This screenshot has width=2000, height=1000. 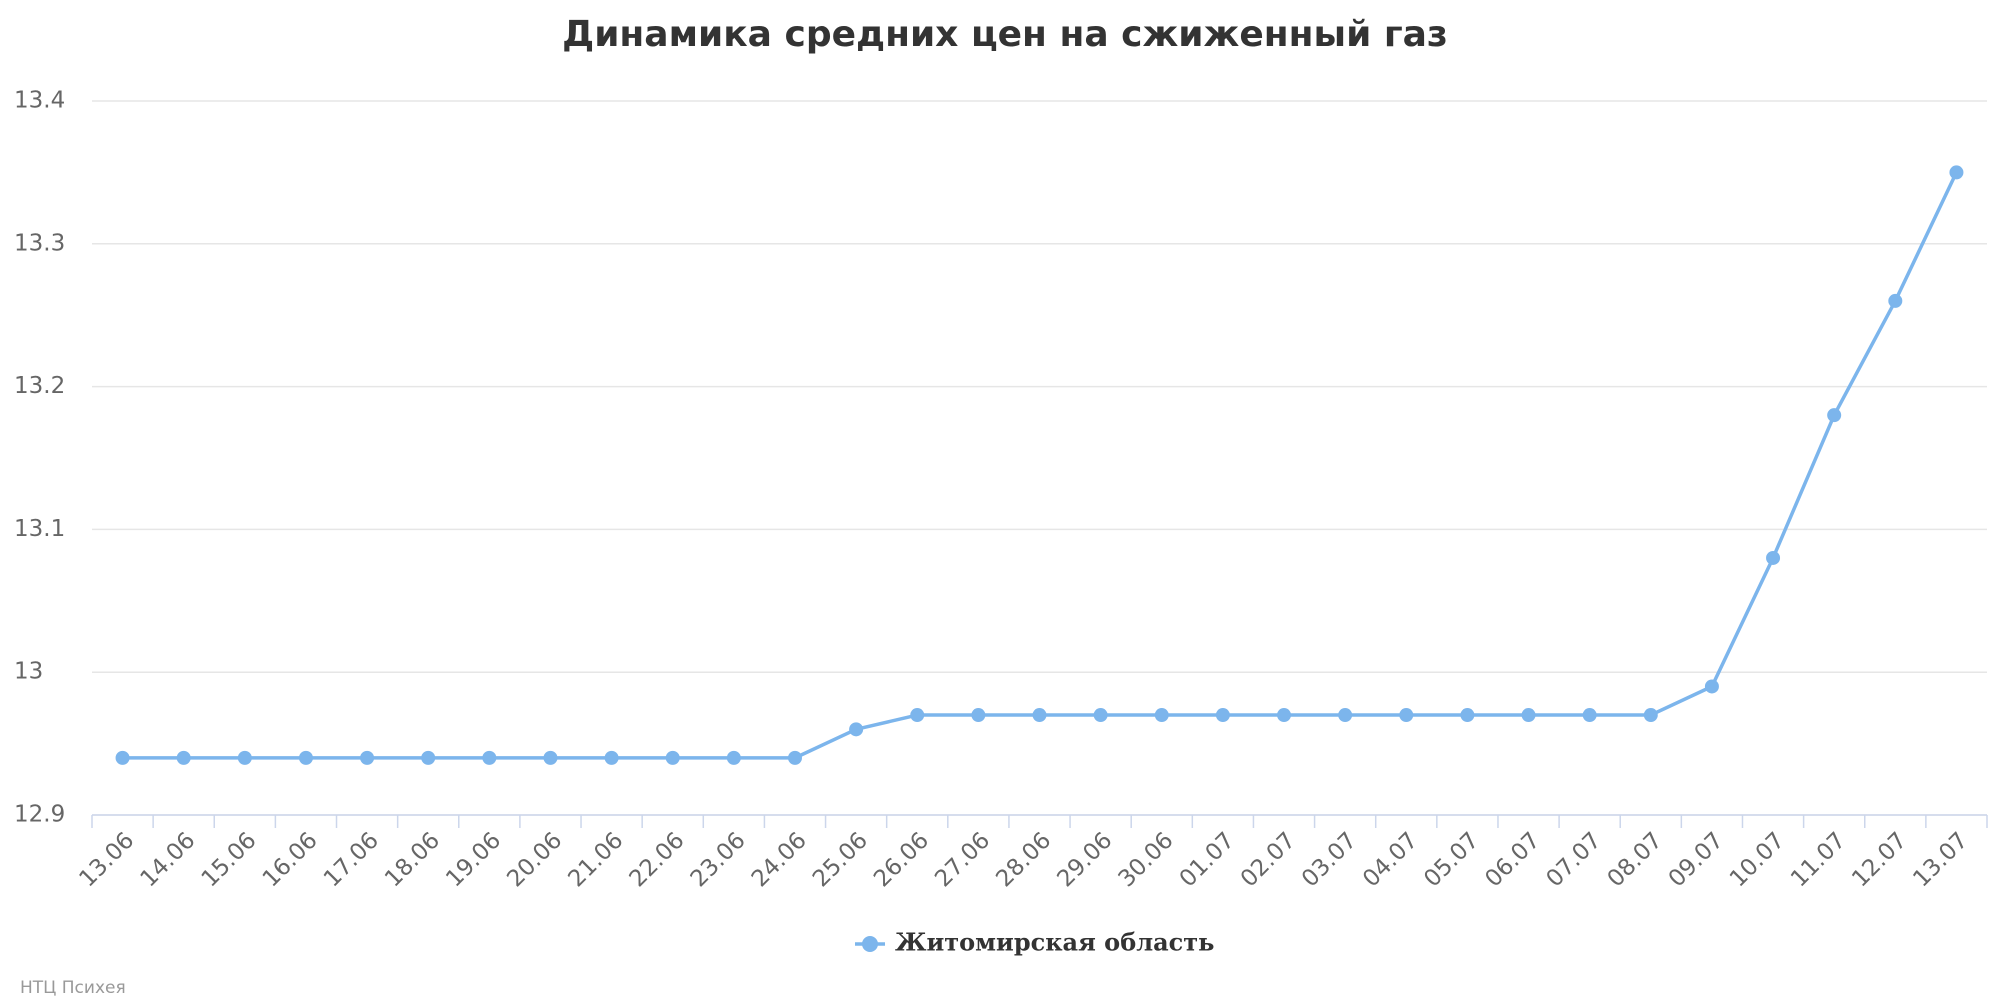 What do you see at coordinates (39, 243) in the screenshot?
I see `y-tick-label: 13.3` at bounding box center [39, 243].